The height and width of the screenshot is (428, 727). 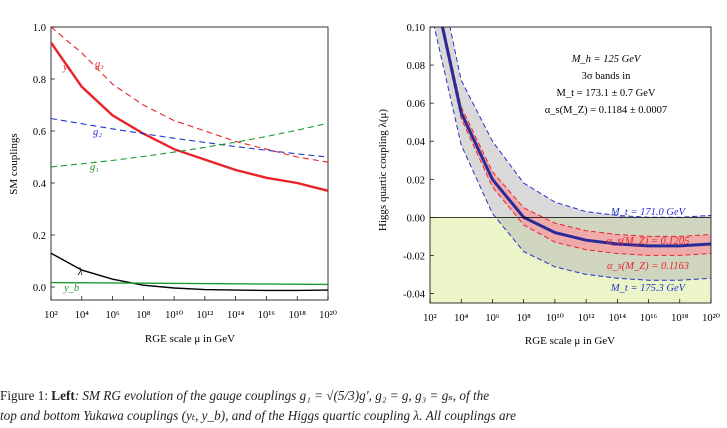 What do you see at coordinates (82, 315) in the screenshot?
I see `left-x-tick-label: 10⁴` at bounding box center [82, 315].